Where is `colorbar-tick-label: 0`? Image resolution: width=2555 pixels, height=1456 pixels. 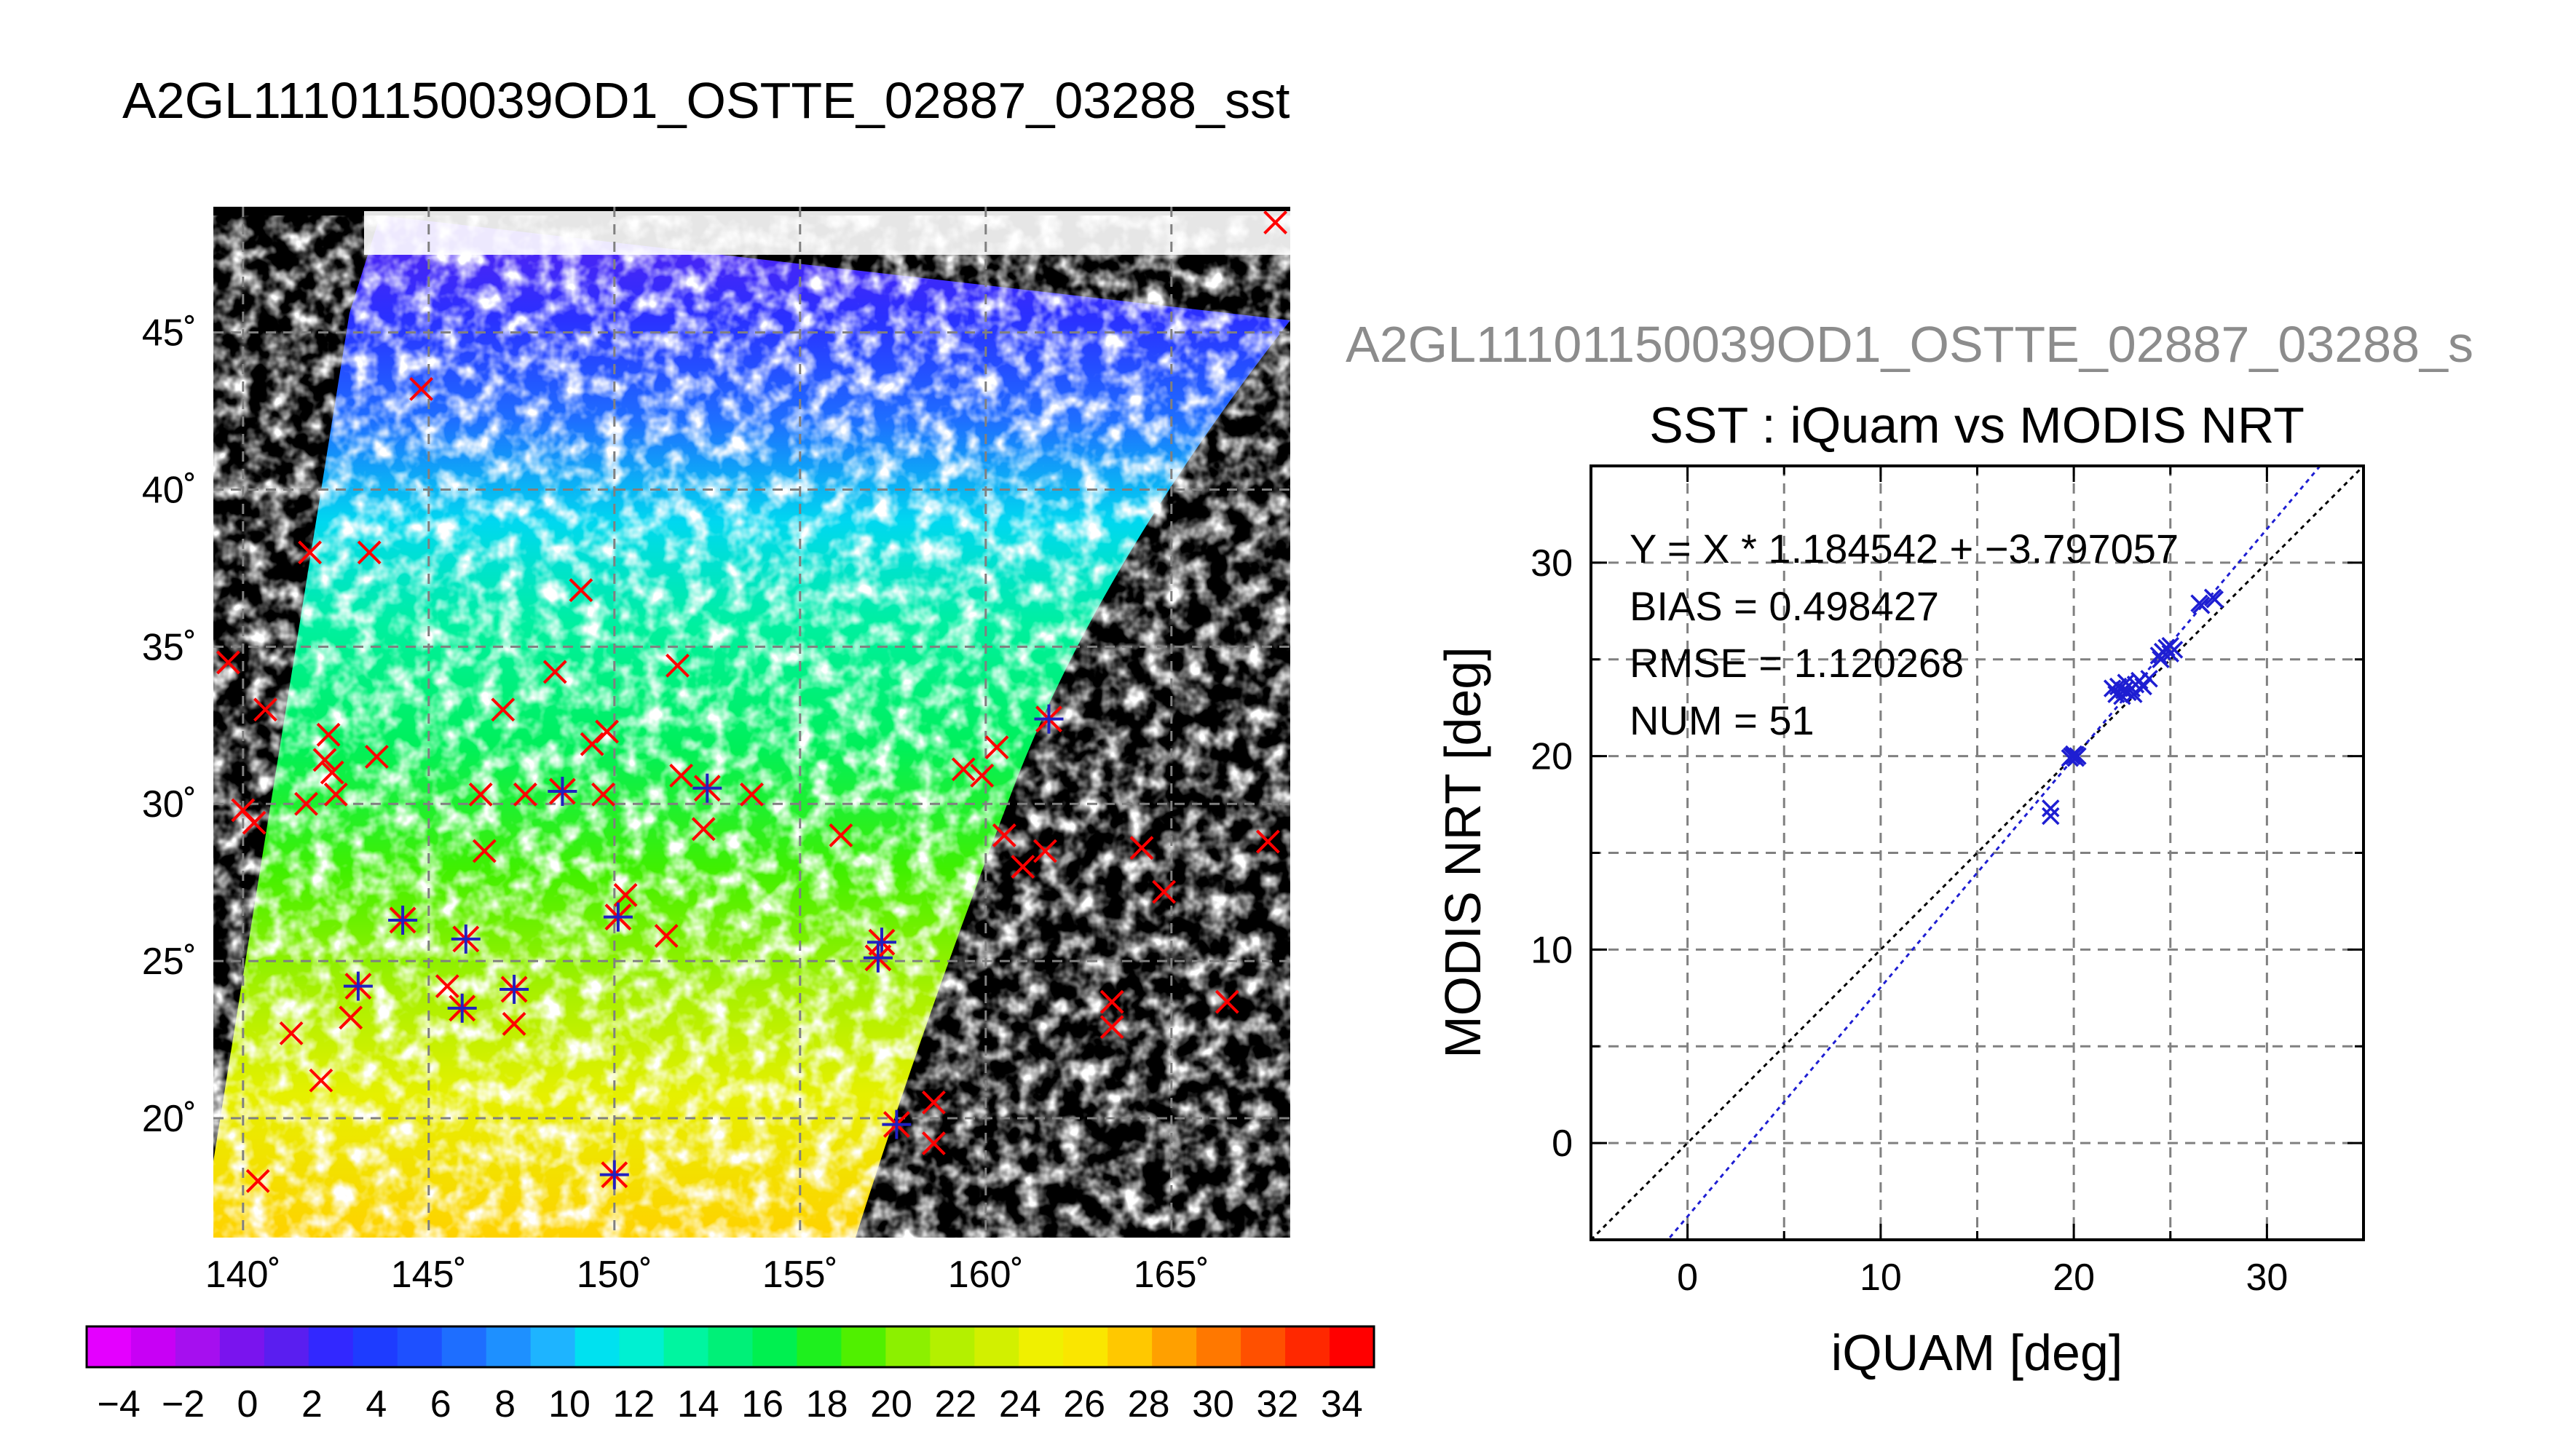 colorbar-tick-label: 0 is located at coordinates (247, 1404).